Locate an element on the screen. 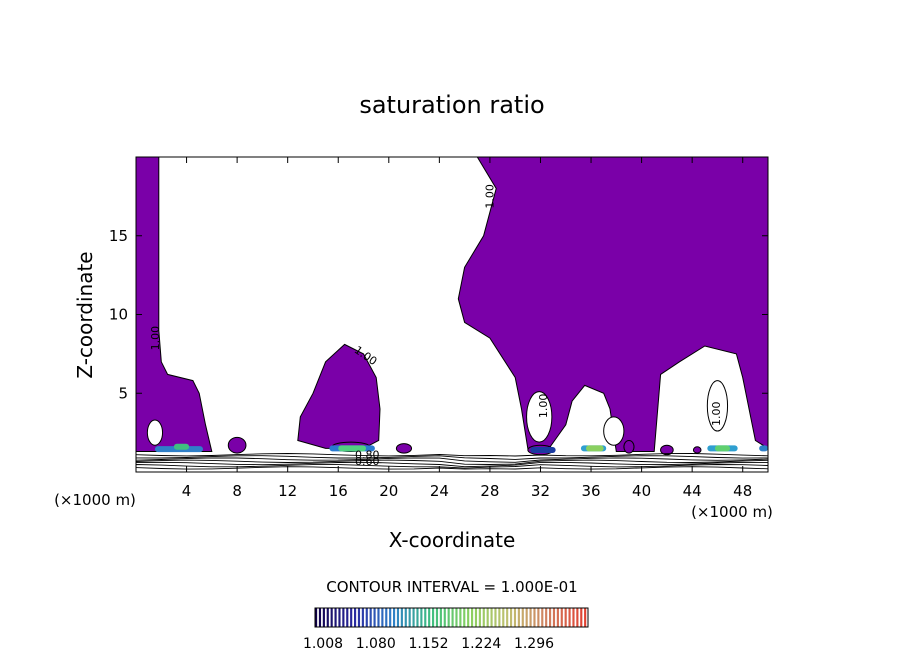 The height and width of the screenshot is (654, 904). colorbar-tick-label: 1.296 is located at coordinates (534, 644).